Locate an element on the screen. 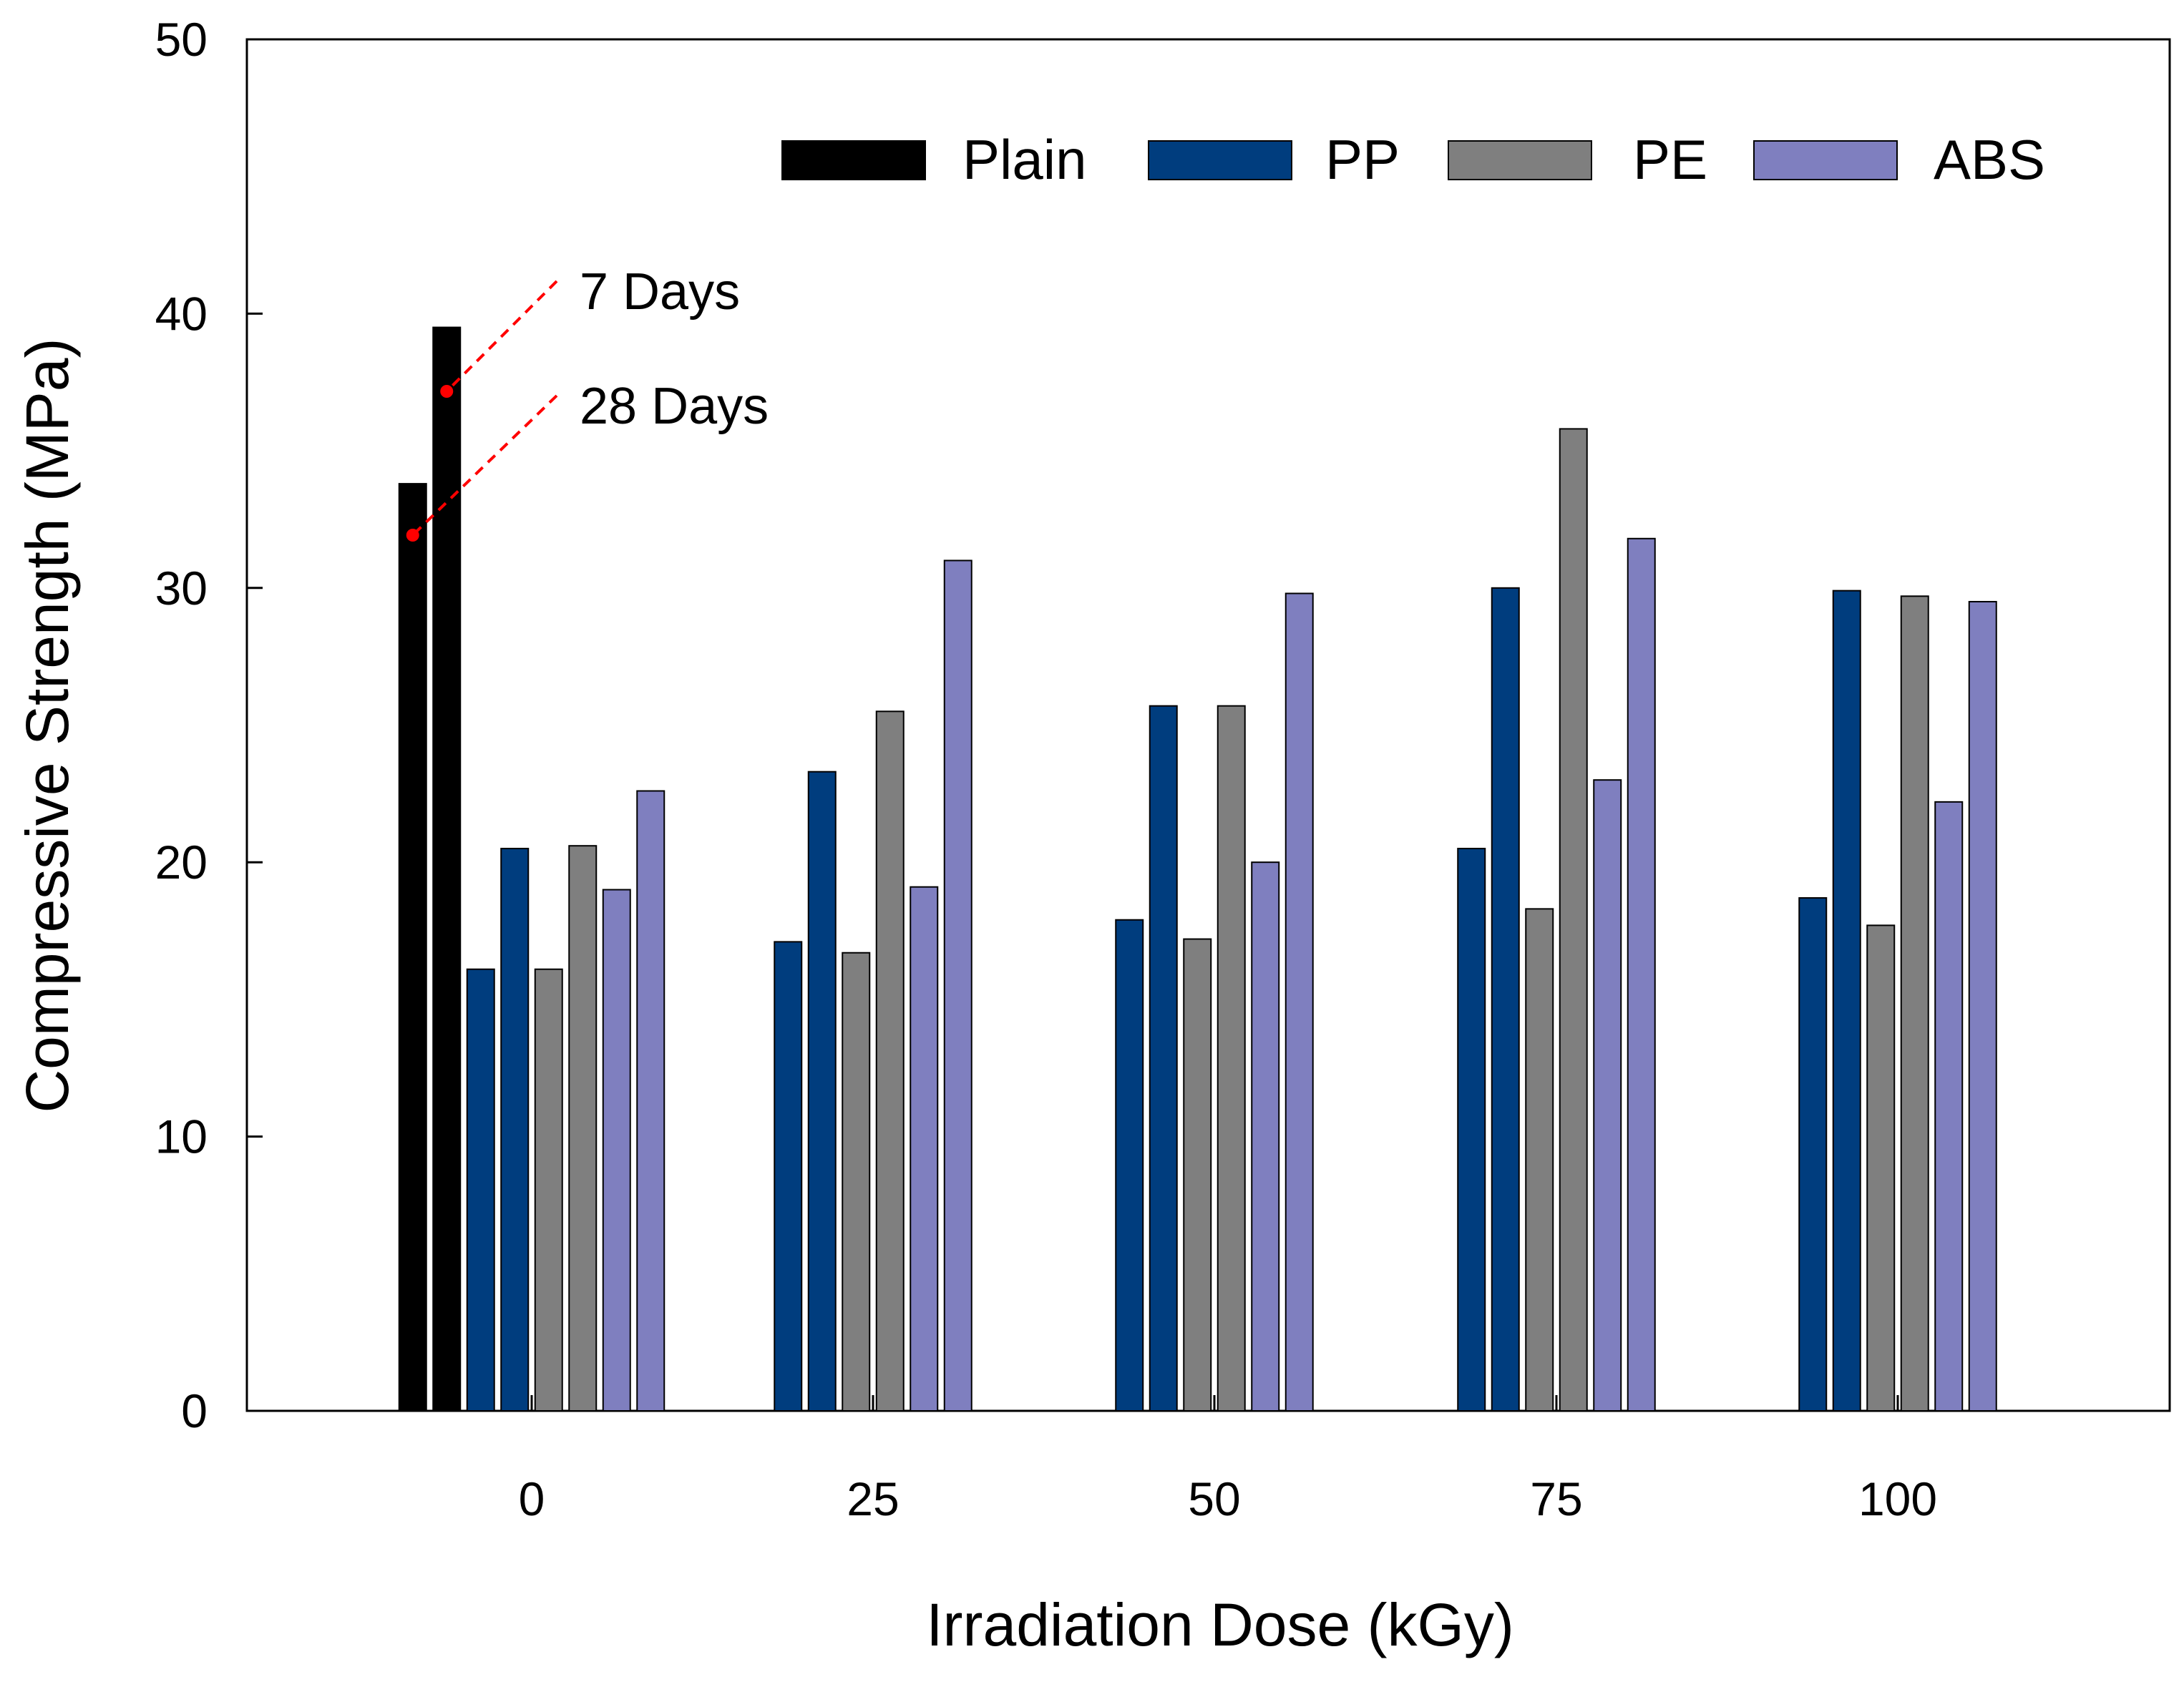 The width and height of the screenshot is (2184, 1682). x-tick-label: 100 is located at coordinates (1897, 1499).